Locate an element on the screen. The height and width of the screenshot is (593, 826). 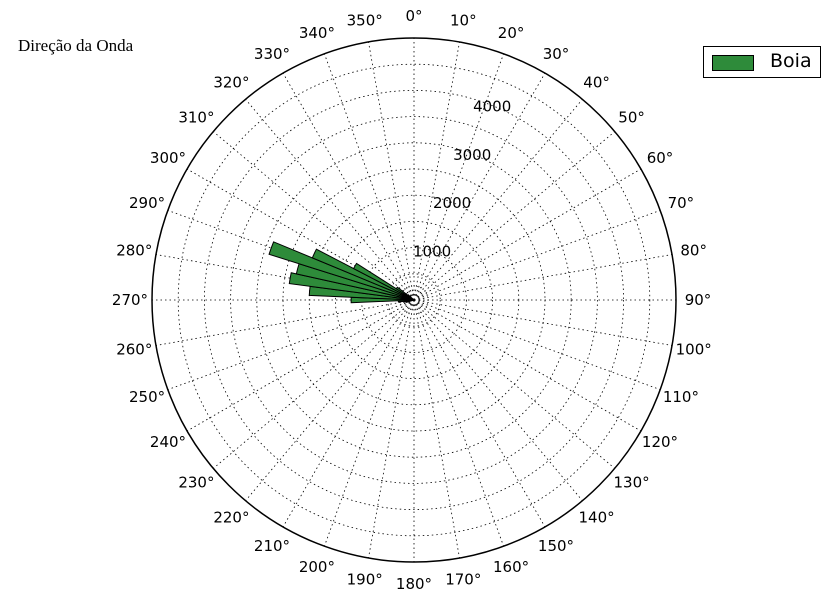
angle-tick-label: 250° is located at coordinates (147, 397).